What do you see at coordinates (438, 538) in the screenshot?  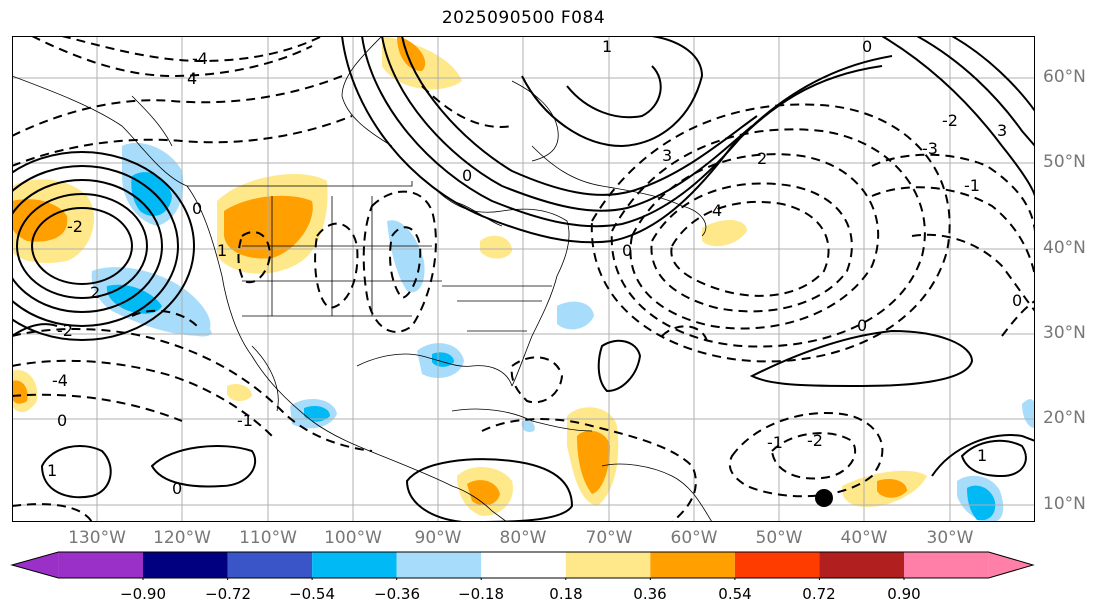 I see `lon-label: 90°W` at bounding box center [438, 538].